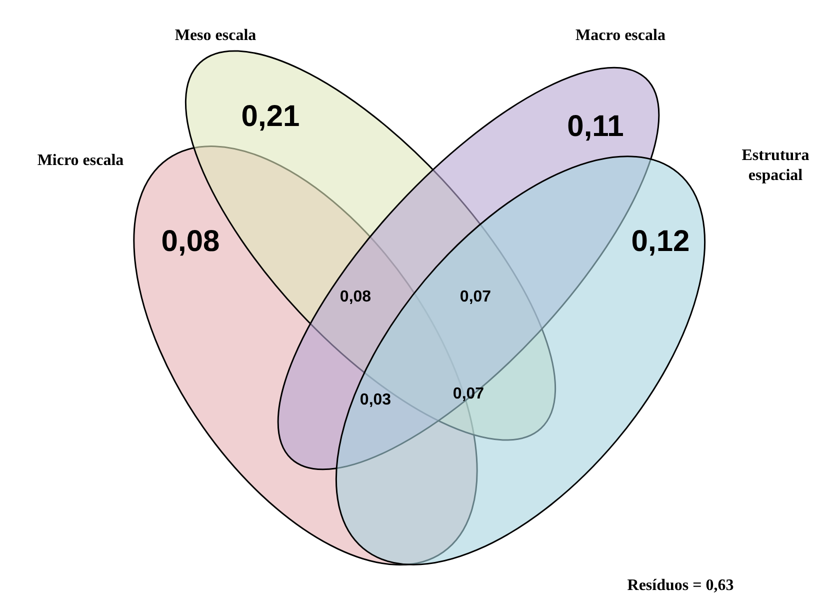 This screenshot has height=609, width=835. I want to click on text: 0,03, so click(376, 400).